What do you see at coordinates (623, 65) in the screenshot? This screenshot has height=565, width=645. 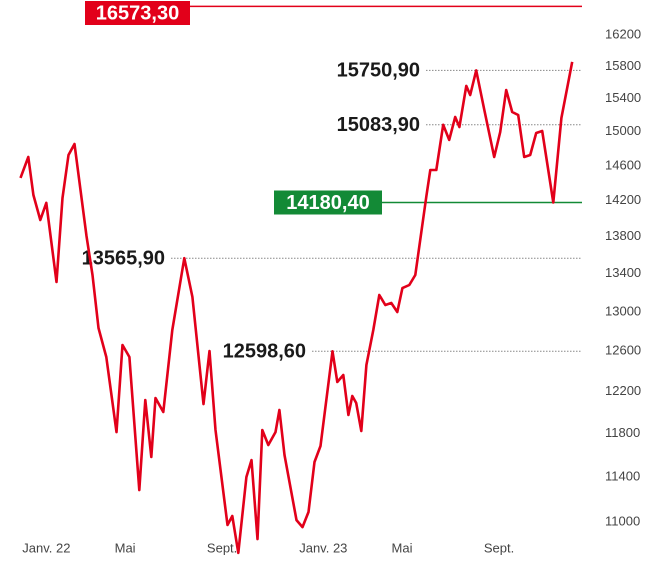 I see `y-tick-label: 15800` at bounding box center [623, 65].